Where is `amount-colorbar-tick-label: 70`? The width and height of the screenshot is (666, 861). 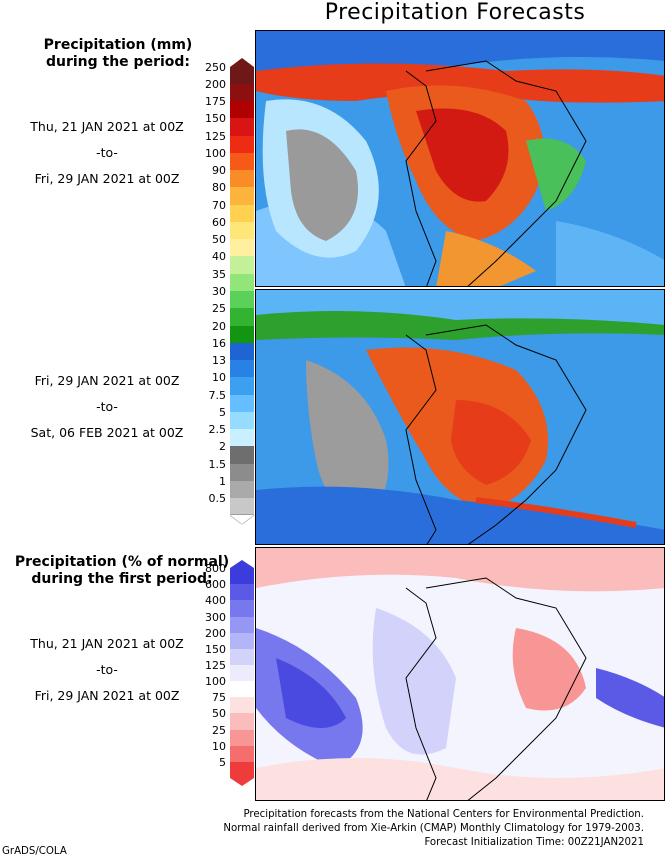 amount-colorbar-tick-label: 70 is located at coordinates (219, 205).